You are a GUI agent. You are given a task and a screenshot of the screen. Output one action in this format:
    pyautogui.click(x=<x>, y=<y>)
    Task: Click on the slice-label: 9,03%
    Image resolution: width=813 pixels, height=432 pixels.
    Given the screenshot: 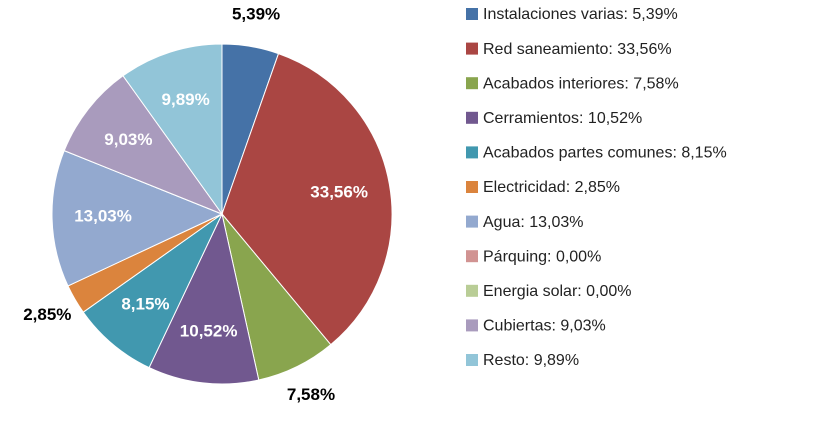 What is the action you would take?
    pyautogui.click(x=128, y=139)
    